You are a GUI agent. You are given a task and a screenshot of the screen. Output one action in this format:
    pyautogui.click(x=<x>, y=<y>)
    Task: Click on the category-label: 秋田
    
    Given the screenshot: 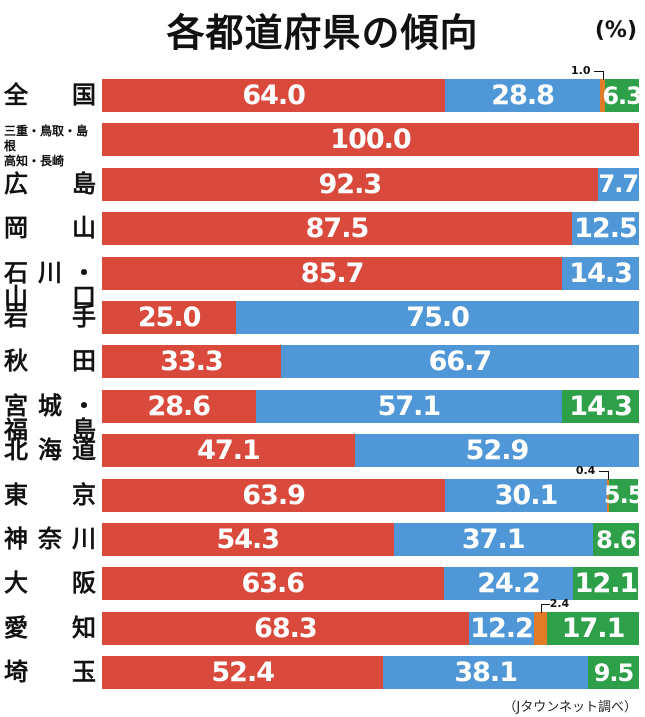 What is the action you would take?
    pyautogui.click(x=50, y=361)
    